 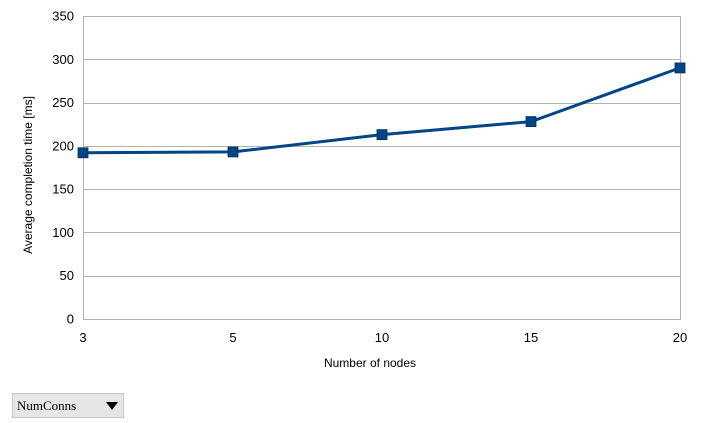 What do you see at coordinates (63, 189) in the screenshot?
I see `y-tick-label: 150` at bounding box center [63, 189].